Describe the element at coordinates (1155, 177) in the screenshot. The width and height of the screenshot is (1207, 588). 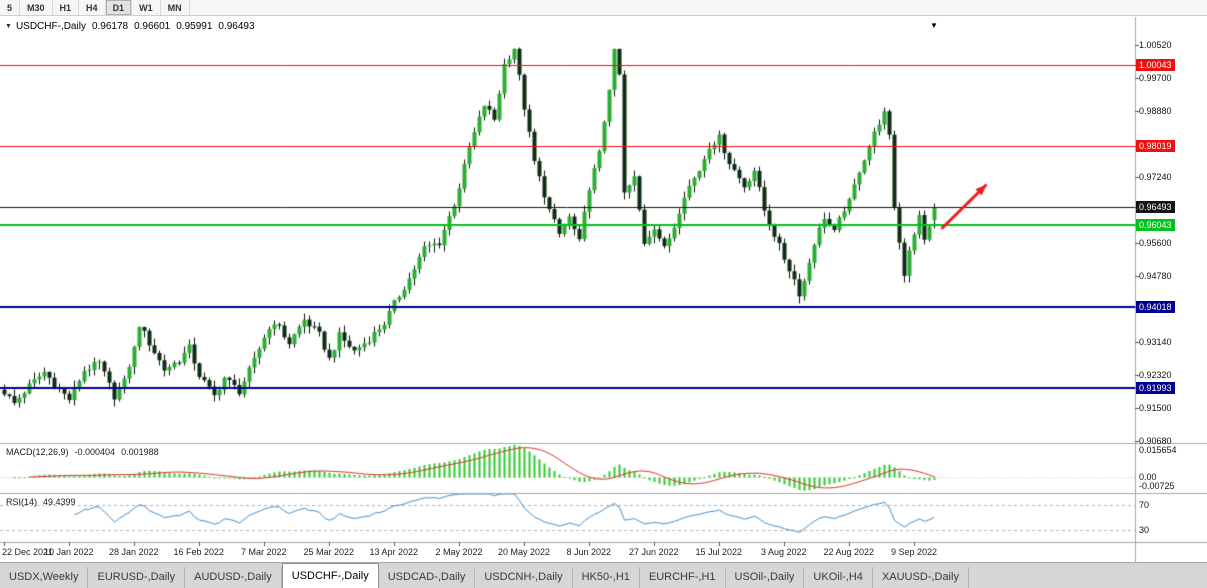
I see `price-axis-label: 0.97240` at that location.